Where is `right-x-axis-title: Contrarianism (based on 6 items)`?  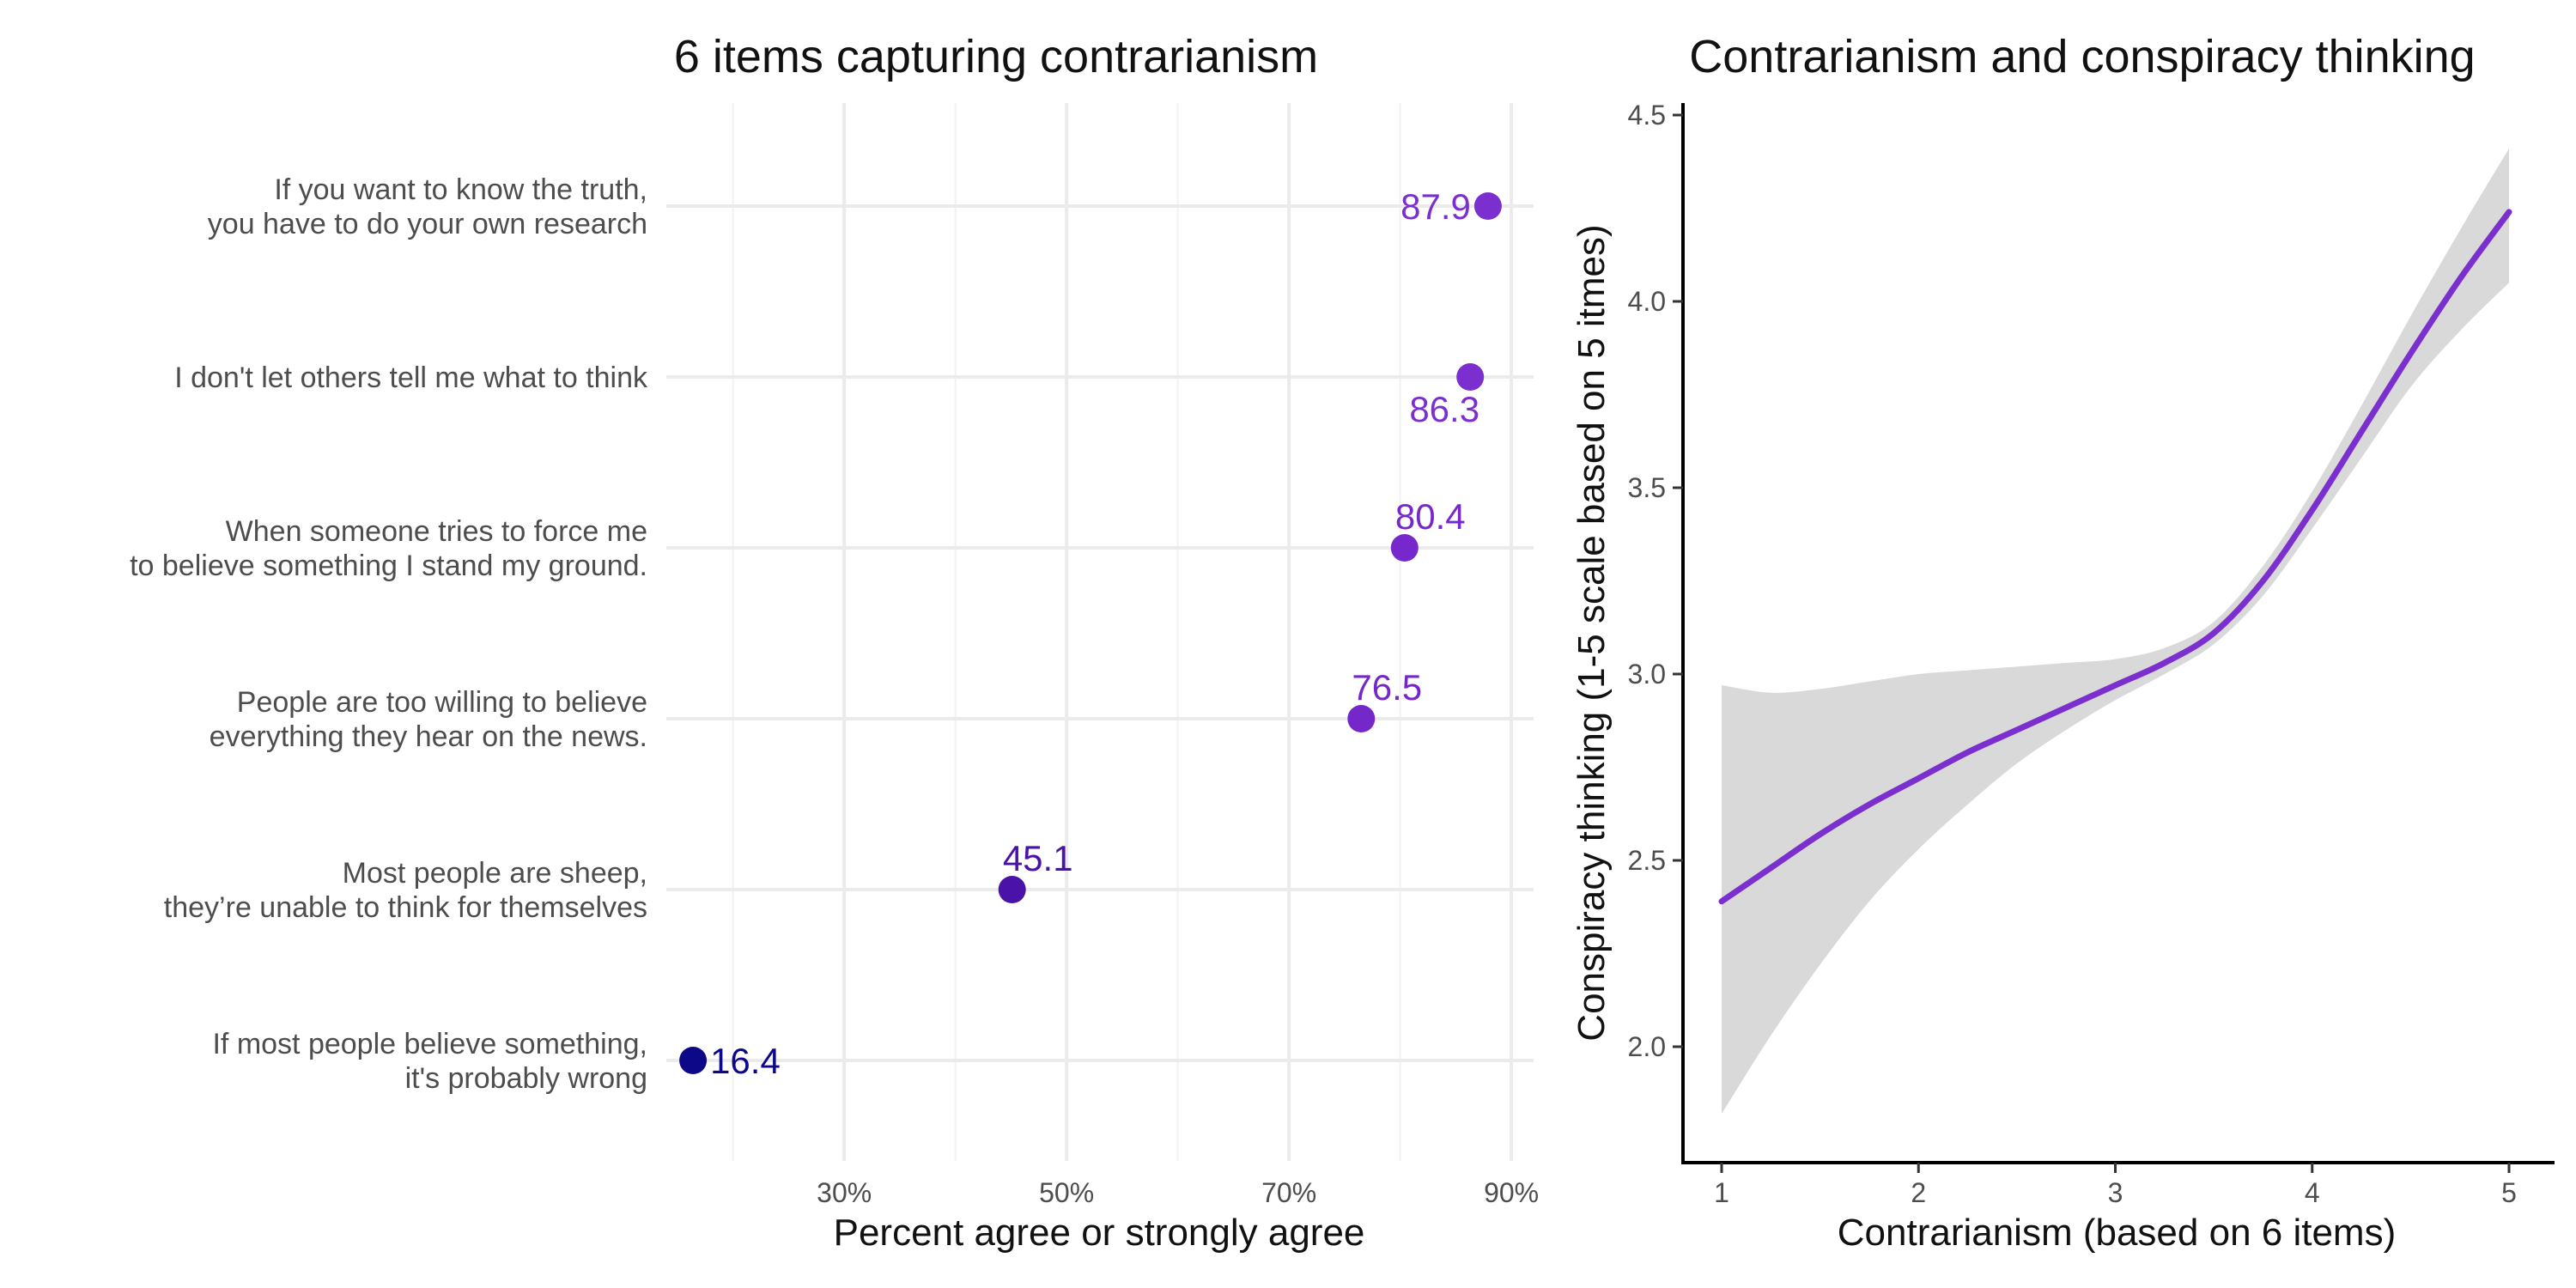
right-x-axis-title: Contrarianism (based on 6 items) is located at coordinates (2117, 1233).